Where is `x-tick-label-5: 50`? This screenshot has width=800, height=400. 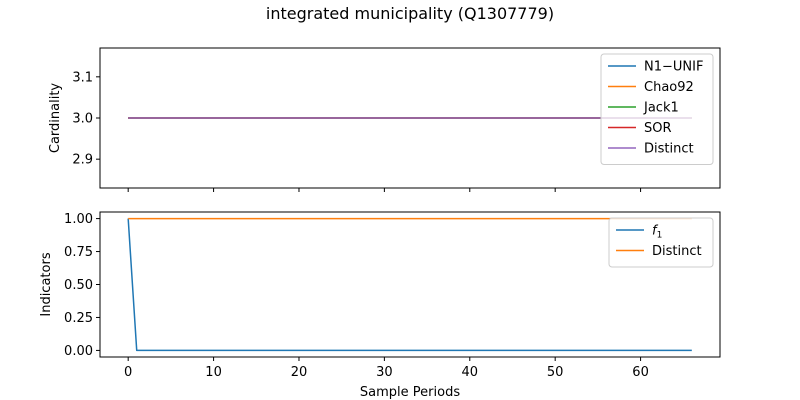
x-tick-label-5: 50 is located at coordinates (555, 372).